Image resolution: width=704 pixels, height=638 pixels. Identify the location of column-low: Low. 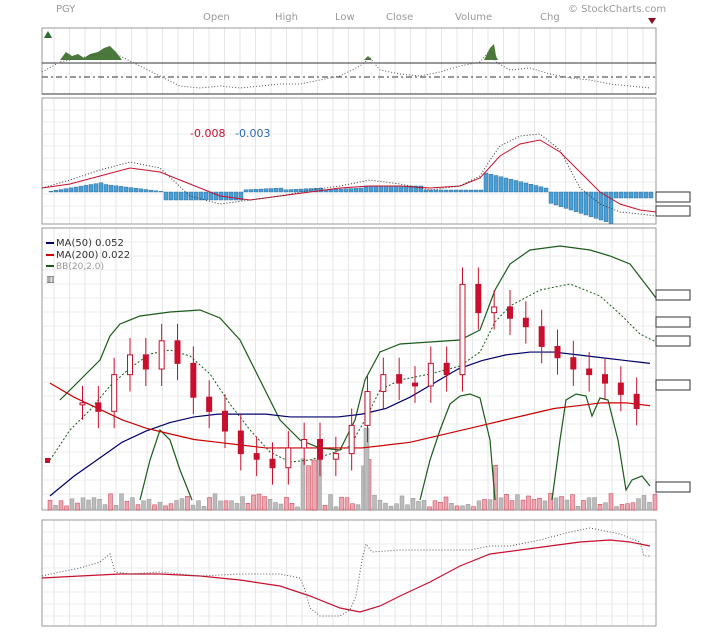
(345, 17).